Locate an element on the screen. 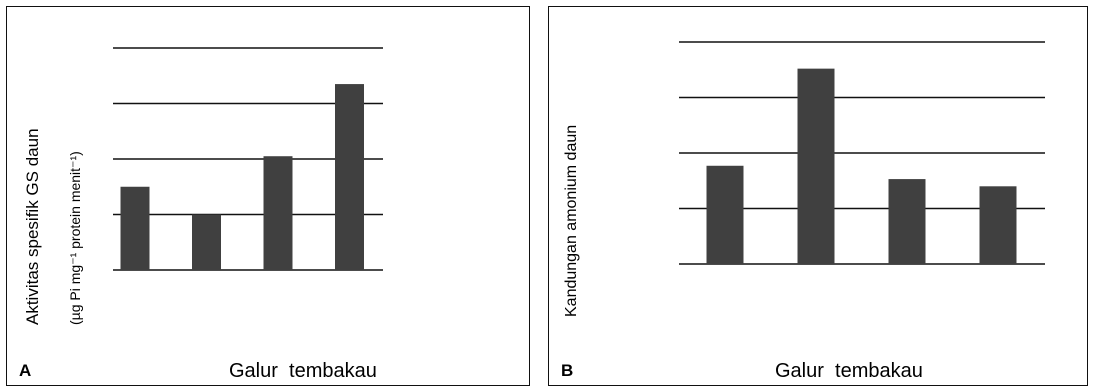  chart-a-ylabel-units: (µg Pi mg⁻¹ protein menit⁻¹) is located at coordinates (75, 238).